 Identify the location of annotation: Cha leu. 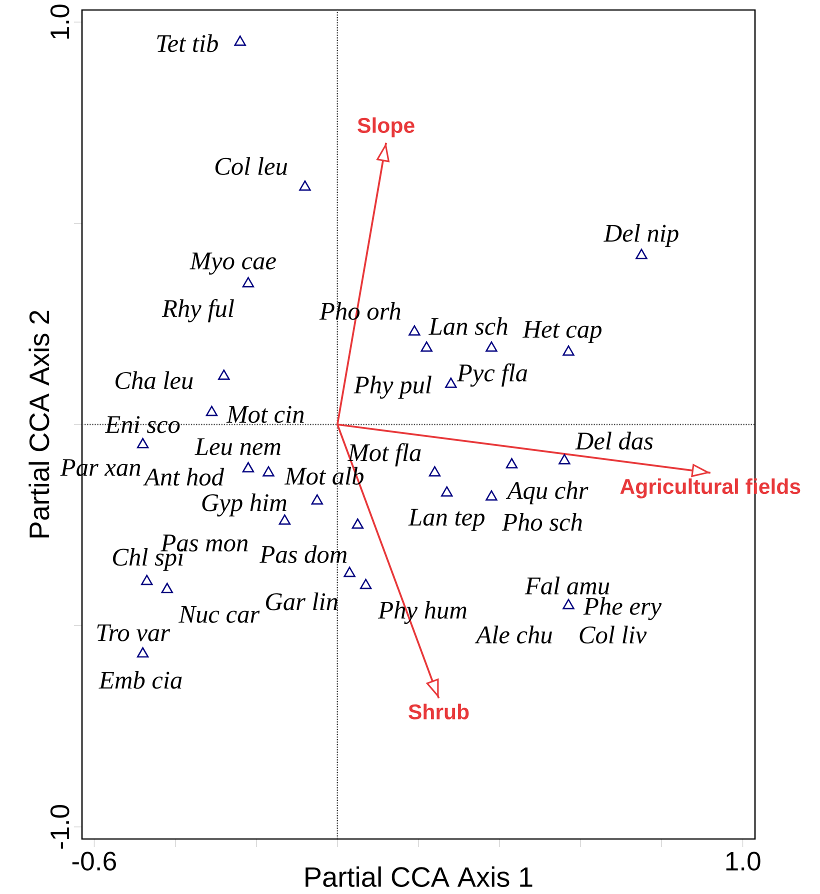
(154, 380).